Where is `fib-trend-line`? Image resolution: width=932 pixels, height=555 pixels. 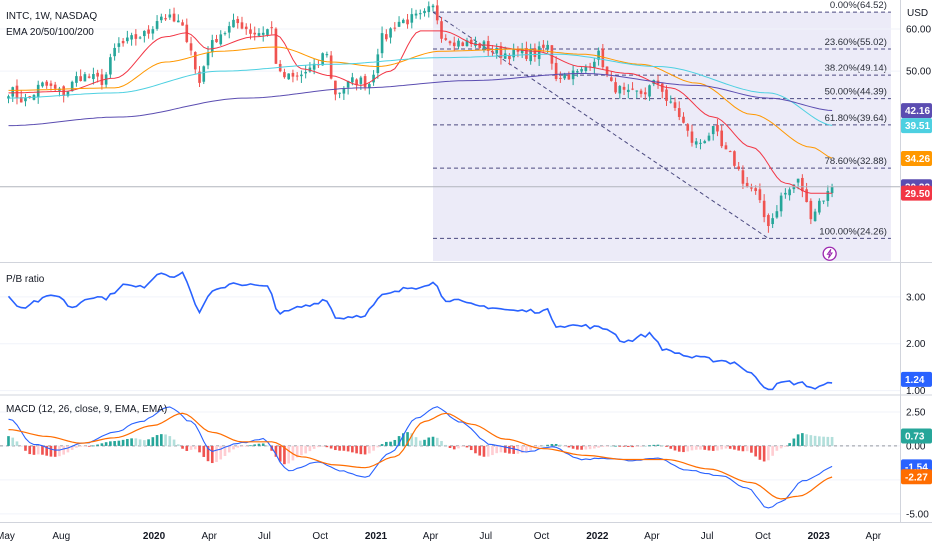 fib-trend-line is located at coordinates (600, 125).